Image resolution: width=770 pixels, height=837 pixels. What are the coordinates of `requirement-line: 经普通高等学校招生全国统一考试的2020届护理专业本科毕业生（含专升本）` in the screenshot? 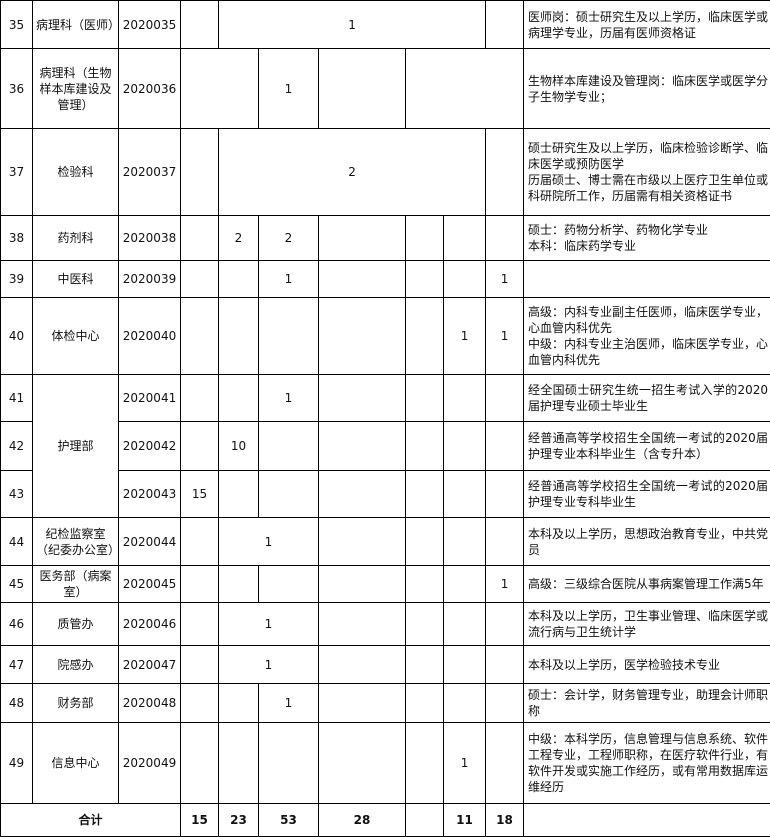 It's located at (648, 446).